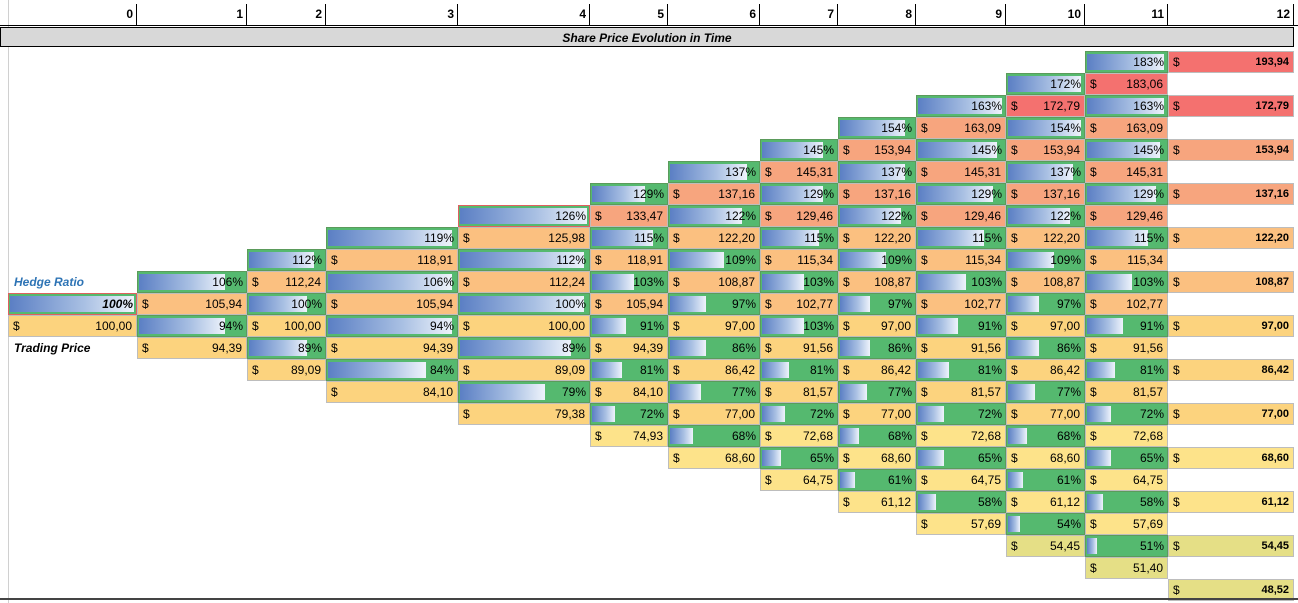 Image resolution: width=1298 pixels, height=603 pixels. Describe the element at coordinates (192, 14) in the screenshot. I see `column-header-1: 1` at that location.